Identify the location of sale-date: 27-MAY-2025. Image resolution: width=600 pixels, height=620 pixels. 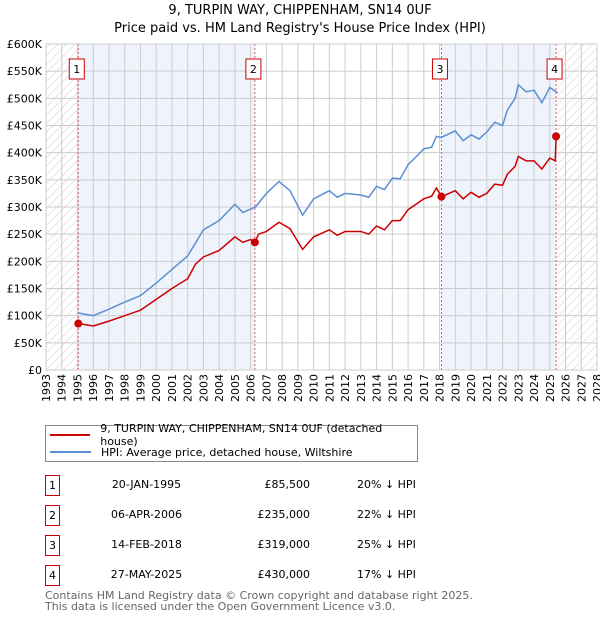
(146, 574).